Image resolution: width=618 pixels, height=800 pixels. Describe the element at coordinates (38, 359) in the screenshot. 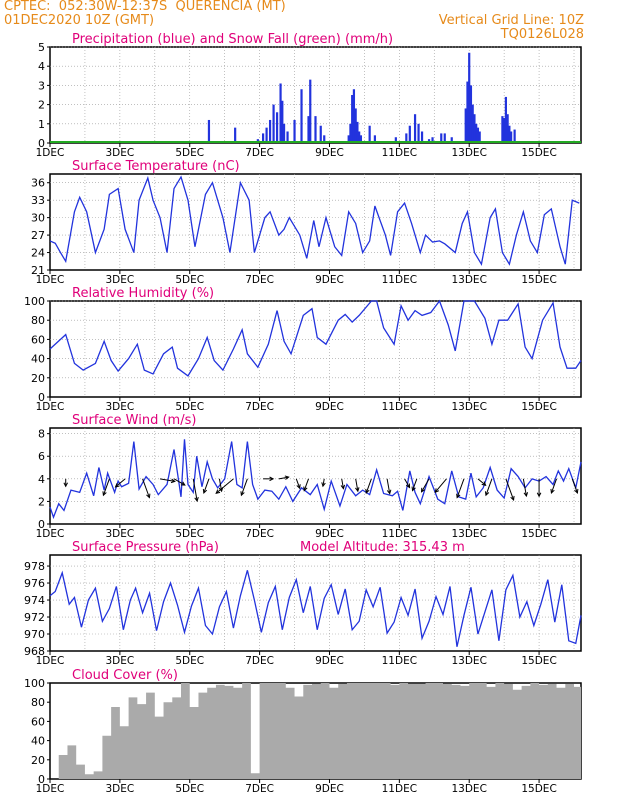

I see `rh-ytick-label: 40` at that location.